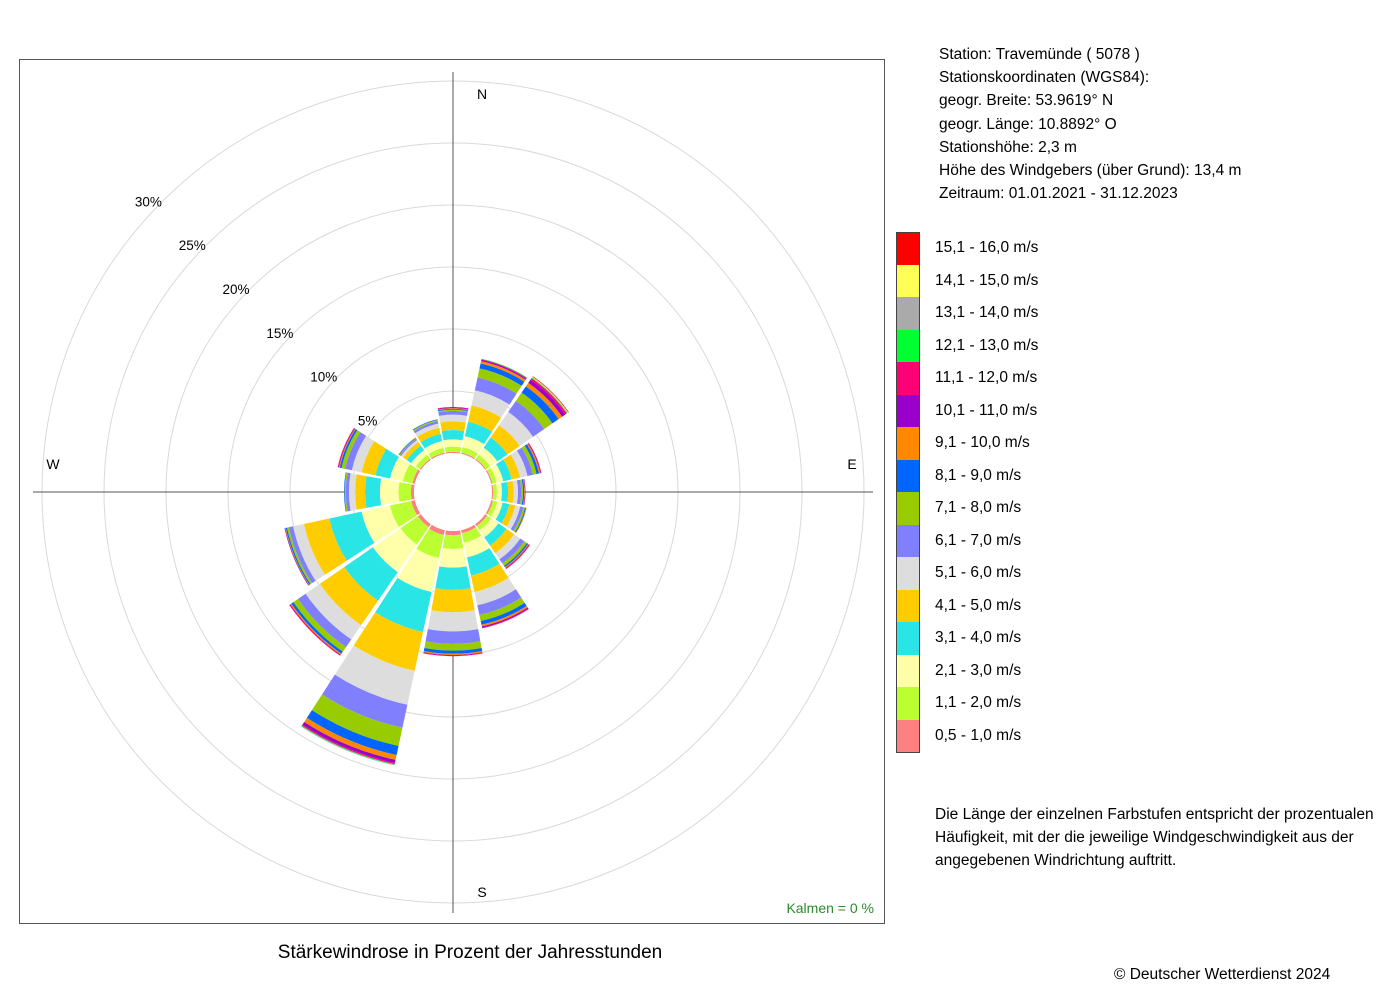 This screenshot has height=1000, width=1400. I want to click on legend-label-14: 13,1 - 14,0 m/s, so click(987, 312).